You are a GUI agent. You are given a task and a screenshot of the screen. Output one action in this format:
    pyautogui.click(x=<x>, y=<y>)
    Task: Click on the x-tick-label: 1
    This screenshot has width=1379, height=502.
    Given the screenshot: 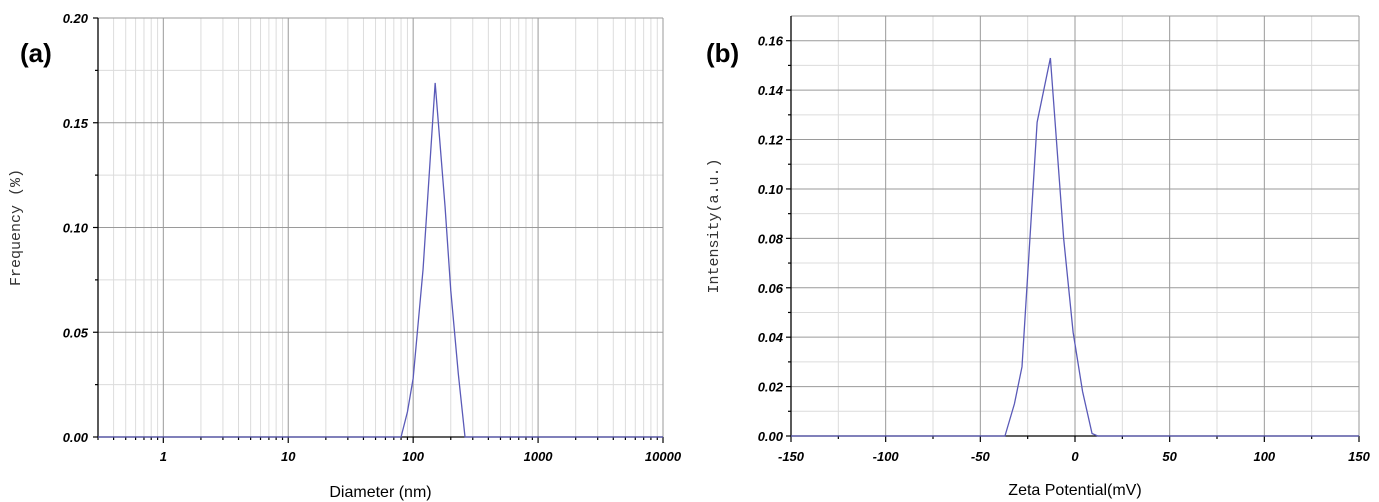 What is the action you would take?
    pyautogui.click(x=163, y=456)
    